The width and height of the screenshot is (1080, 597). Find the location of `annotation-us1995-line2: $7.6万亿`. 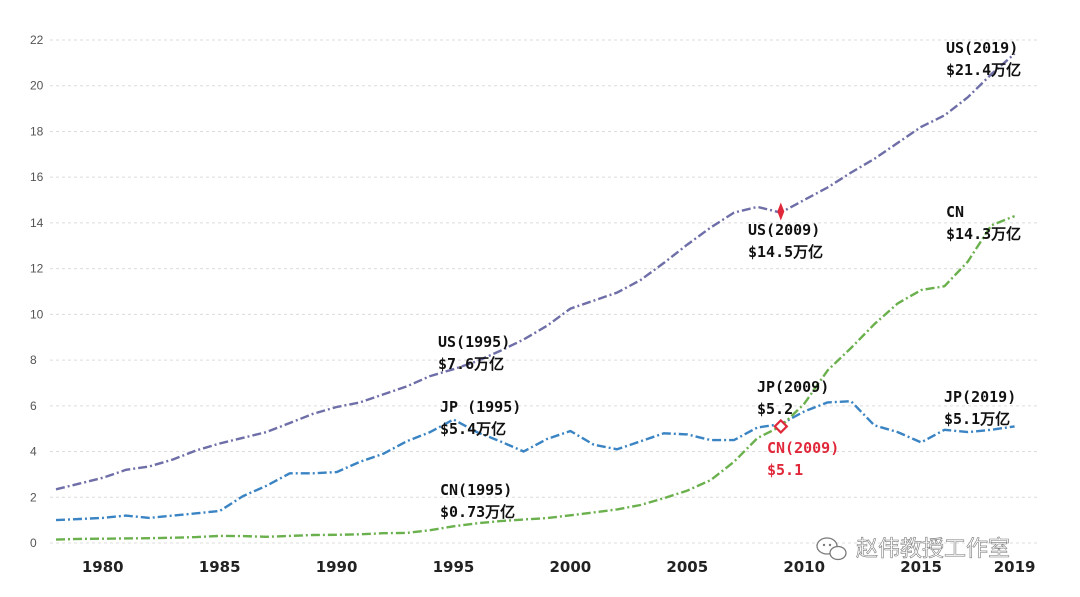

annotation-us1995-line2: $7.6万亿 is located at coordinates (471, 364).